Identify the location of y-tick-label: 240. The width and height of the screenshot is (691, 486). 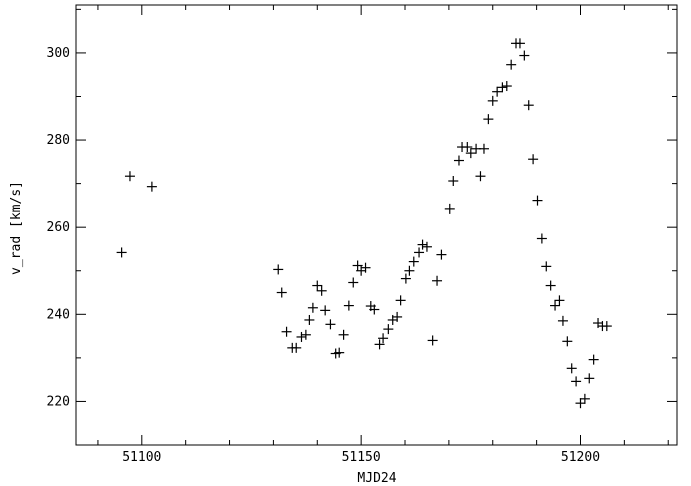
(58, 314).